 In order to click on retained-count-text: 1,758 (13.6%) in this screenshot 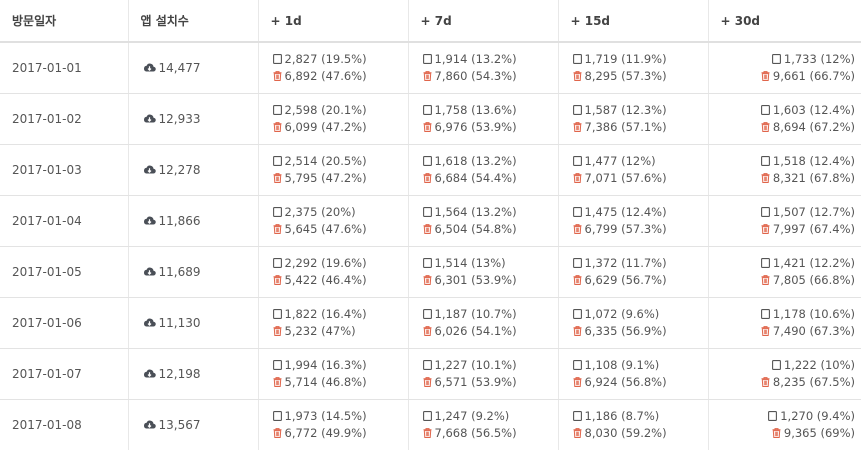, I will do `click(475, 109)`.